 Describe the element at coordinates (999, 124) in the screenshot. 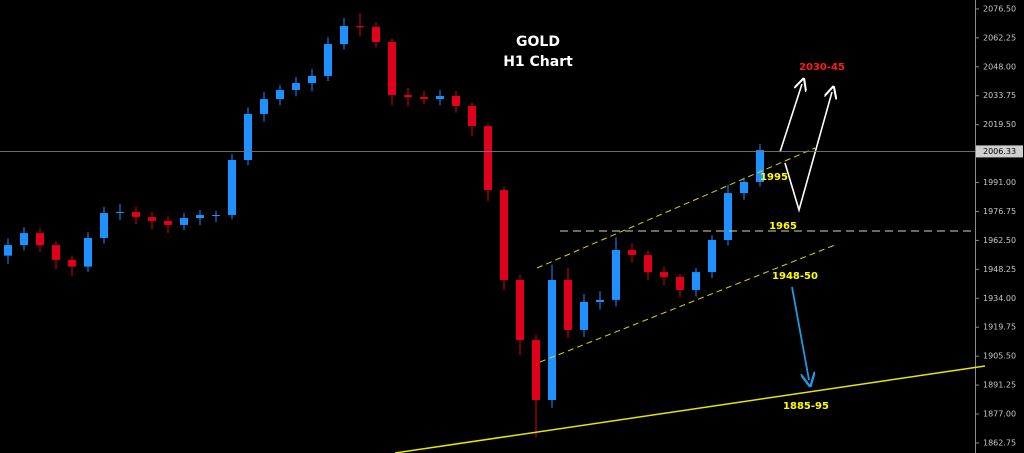

I see `y-tick-label: 2019.50` at that location.